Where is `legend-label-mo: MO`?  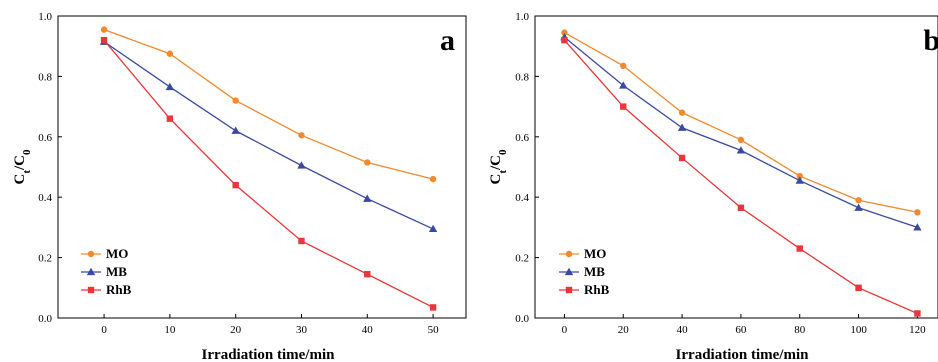 legend-label-mo: MO is located at coordinates (595, 253).